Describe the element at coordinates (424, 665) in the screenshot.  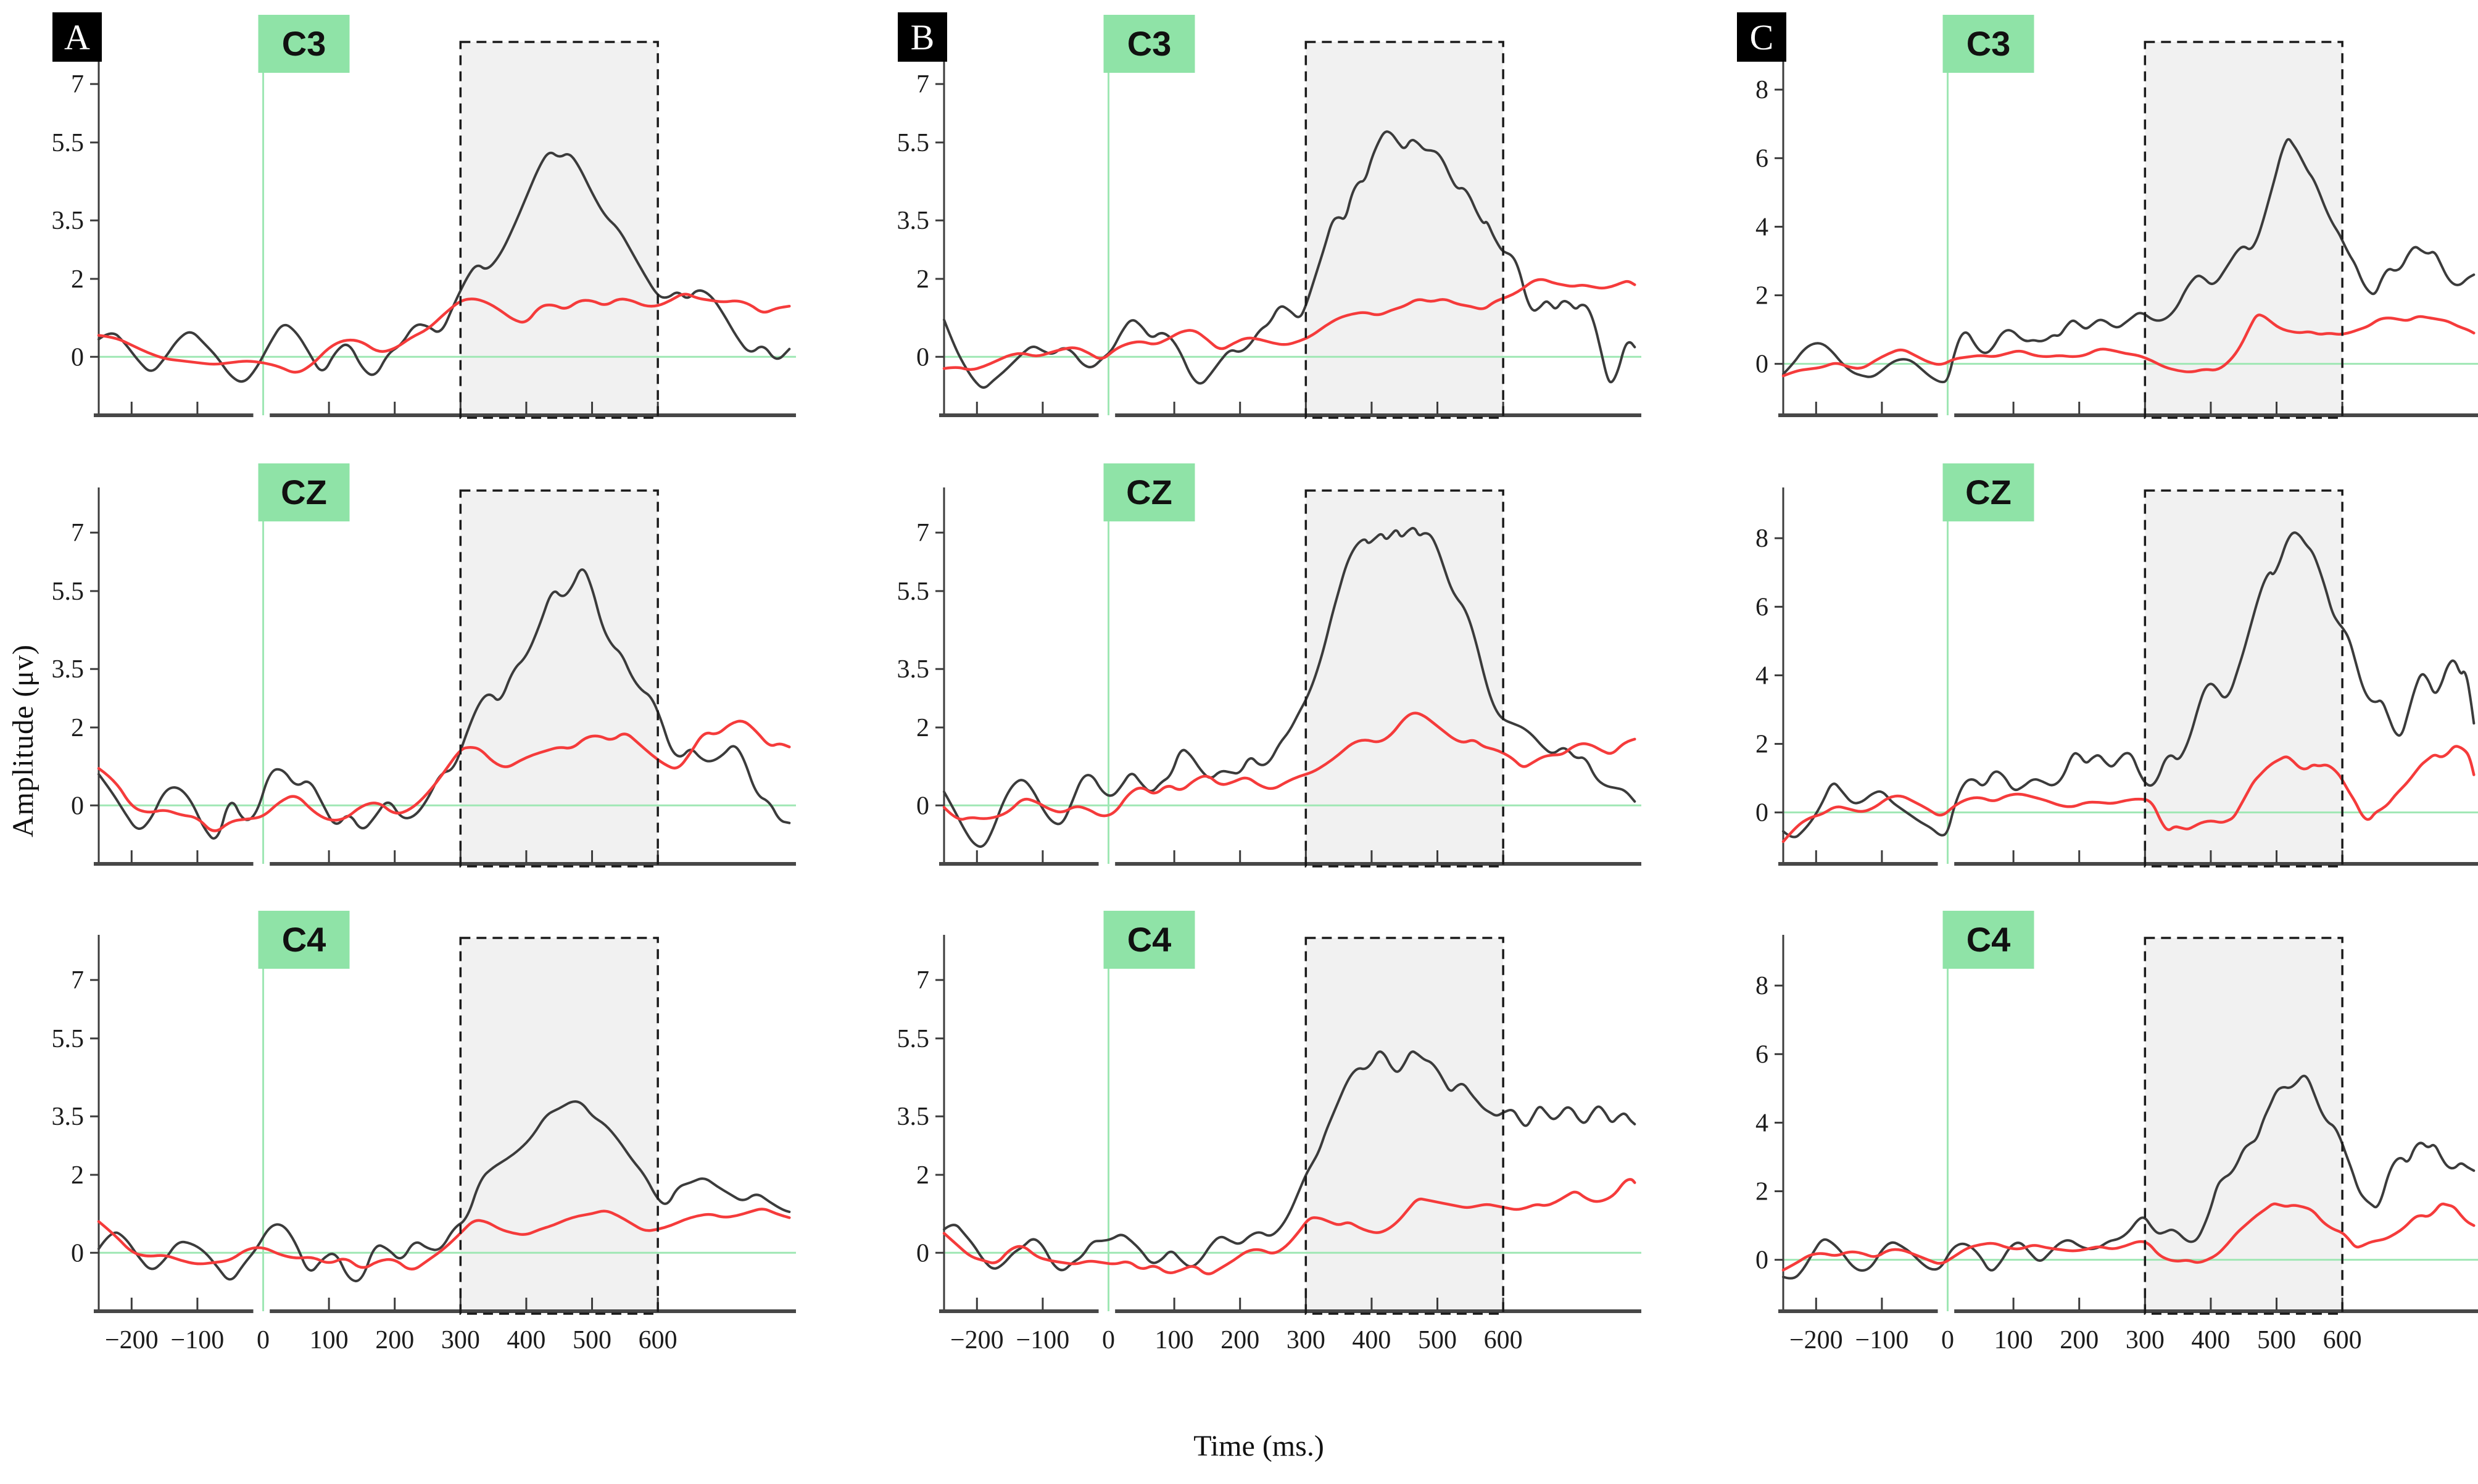
I see `plot-A-CZ: 0 2 3.5 5.5 7 CZ` at that location.